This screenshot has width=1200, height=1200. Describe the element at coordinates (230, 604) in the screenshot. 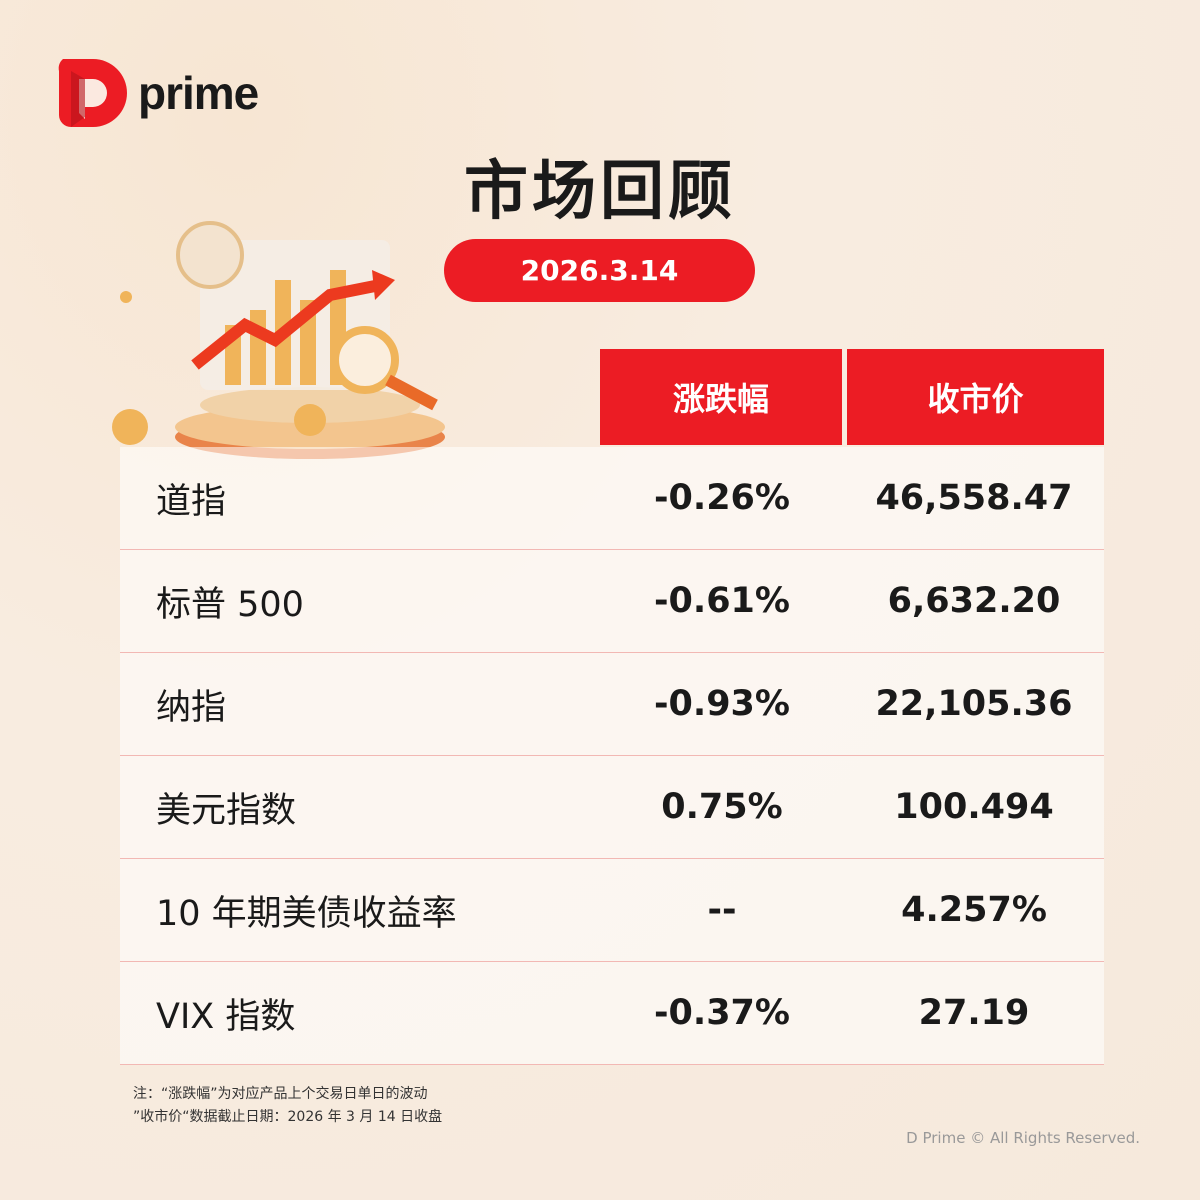

I see `instrument-name: 标普 500` at that location.